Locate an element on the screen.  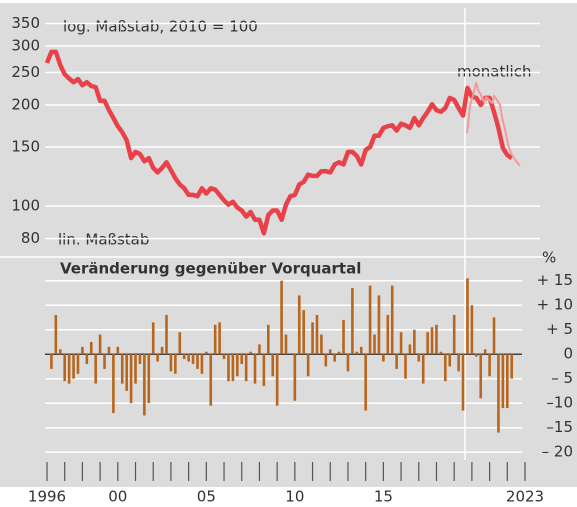
annotation: monatlich is located at coordinates (494, 72).